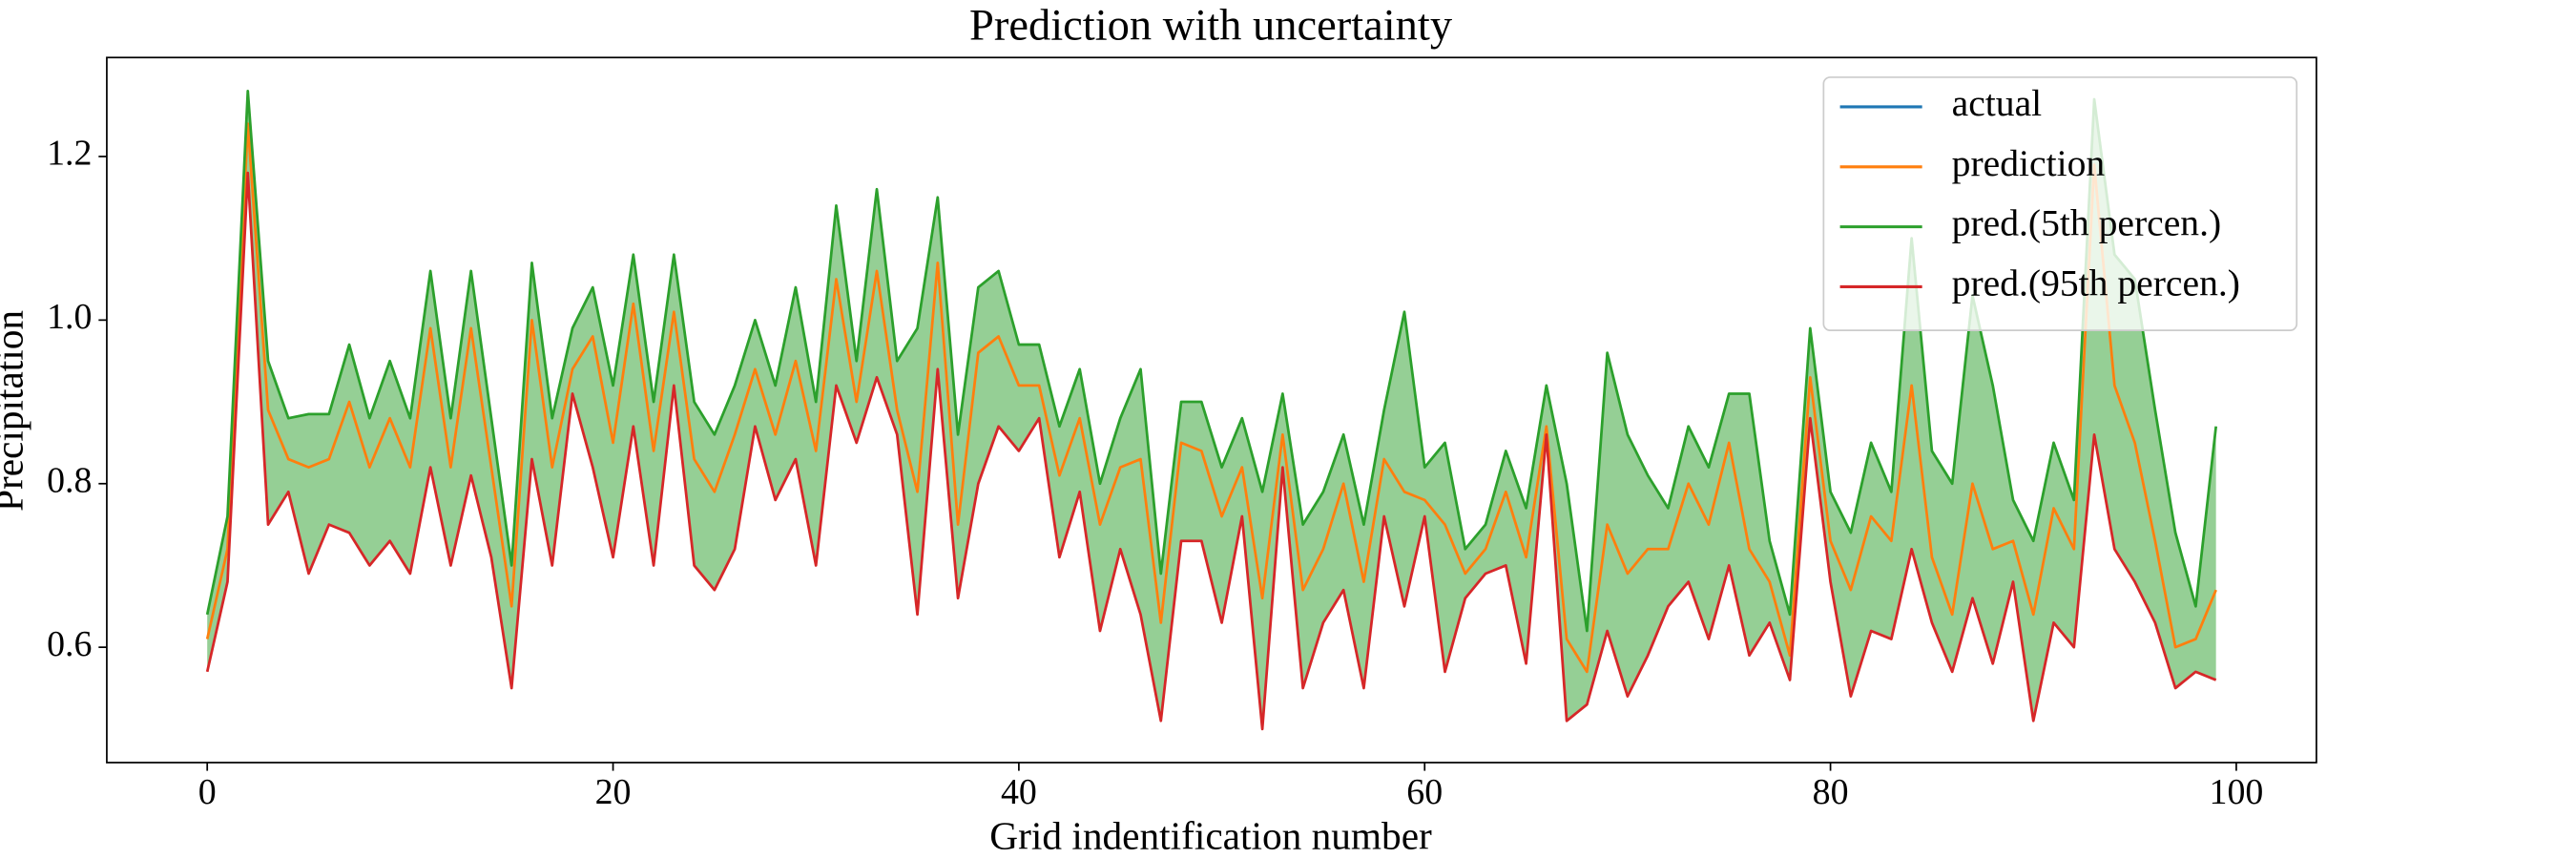  What do you see at coordinates (2087, 223) in the screenshot?
I see `legend-label: pred.(5th percen.)` at bounding box center [2087, 223].